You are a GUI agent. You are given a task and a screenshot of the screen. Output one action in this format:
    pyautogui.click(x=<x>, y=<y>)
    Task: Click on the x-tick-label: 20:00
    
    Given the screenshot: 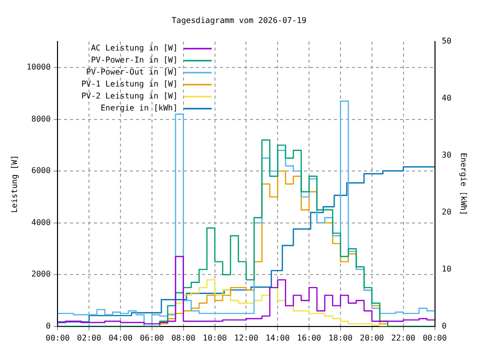 What is the action you would take?
    pyautogui.click(x=372, y=337)
    